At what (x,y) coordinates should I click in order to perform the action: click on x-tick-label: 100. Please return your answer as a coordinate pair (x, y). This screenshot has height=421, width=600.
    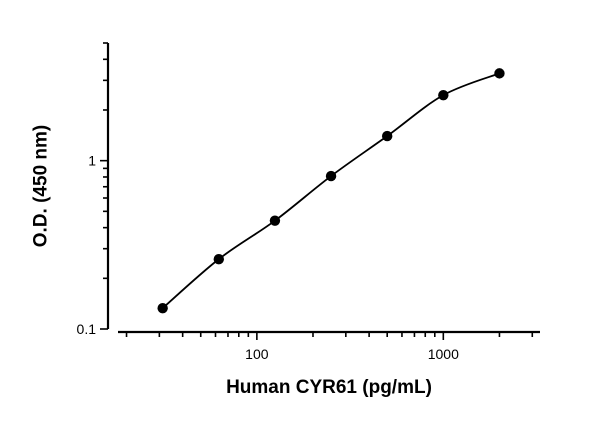
    Looking at the image, I should click on (257, 354).